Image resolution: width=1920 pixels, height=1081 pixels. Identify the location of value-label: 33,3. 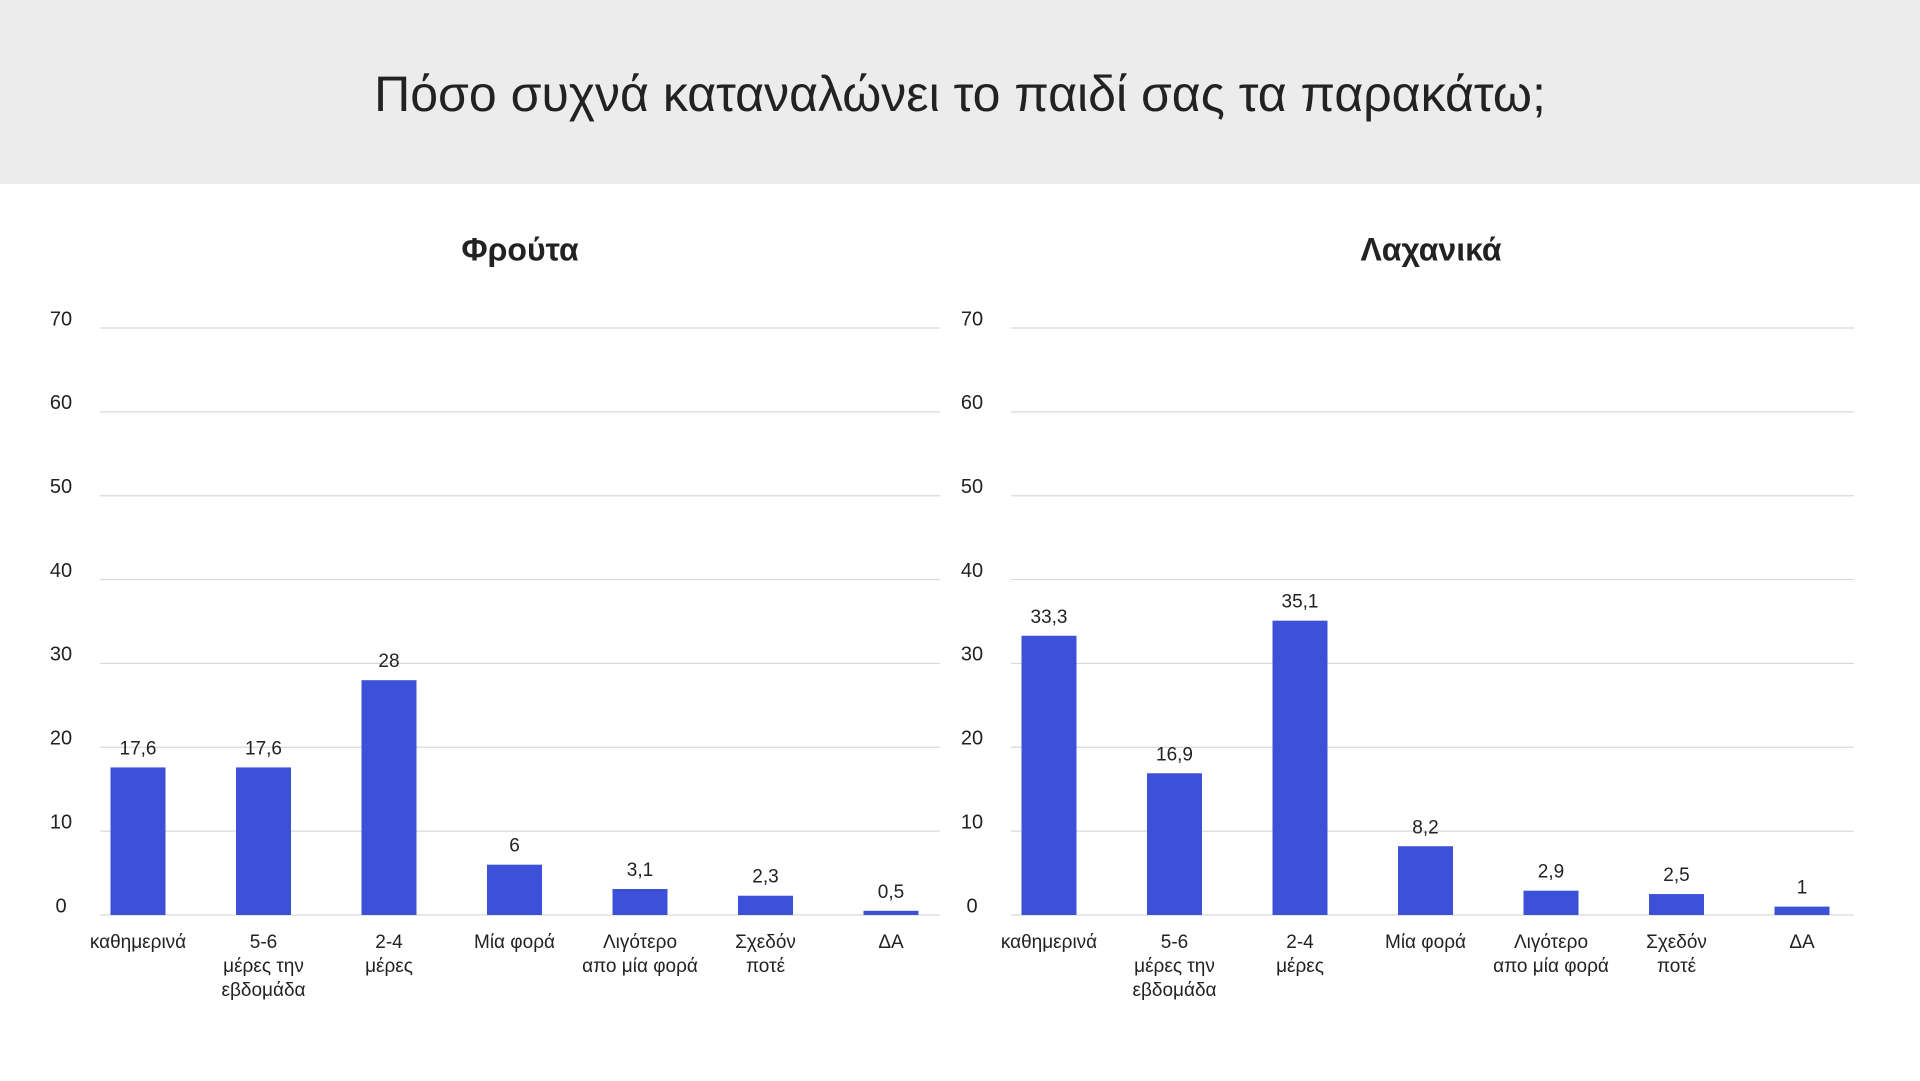
(1049, 617).